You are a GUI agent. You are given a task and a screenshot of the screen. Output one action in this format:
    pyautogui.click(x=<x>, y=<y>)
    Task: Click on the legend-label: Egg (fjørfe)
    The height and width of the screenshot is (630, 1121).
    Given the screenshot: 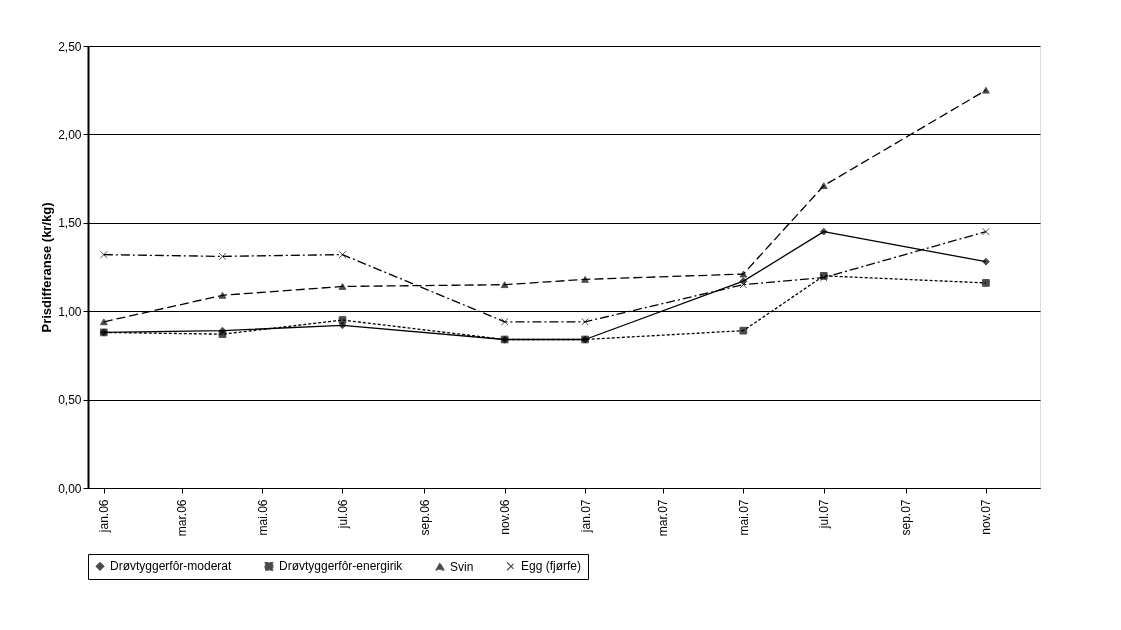 What is the action you would take?
    pyautogui.click(x=551, y=566)
    